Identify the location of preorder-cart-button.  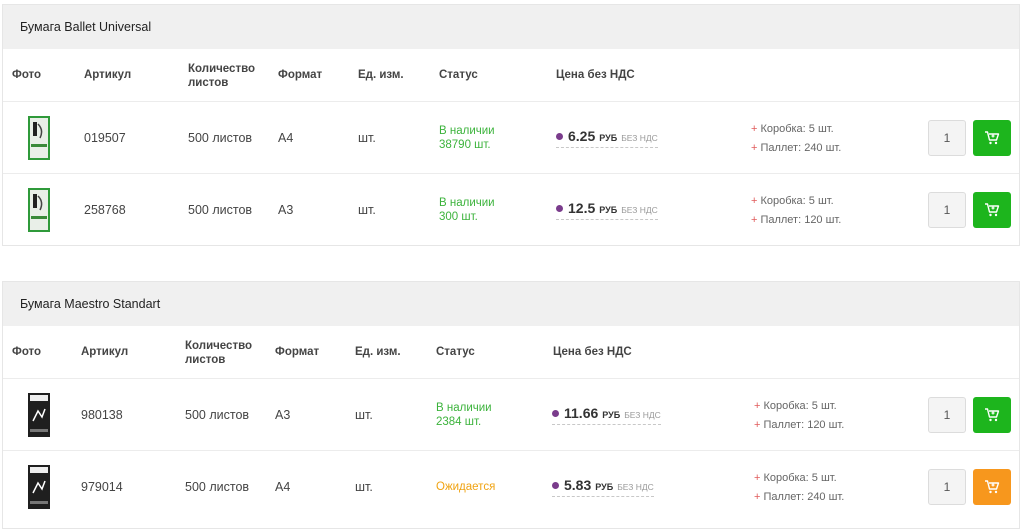
(992, 487).